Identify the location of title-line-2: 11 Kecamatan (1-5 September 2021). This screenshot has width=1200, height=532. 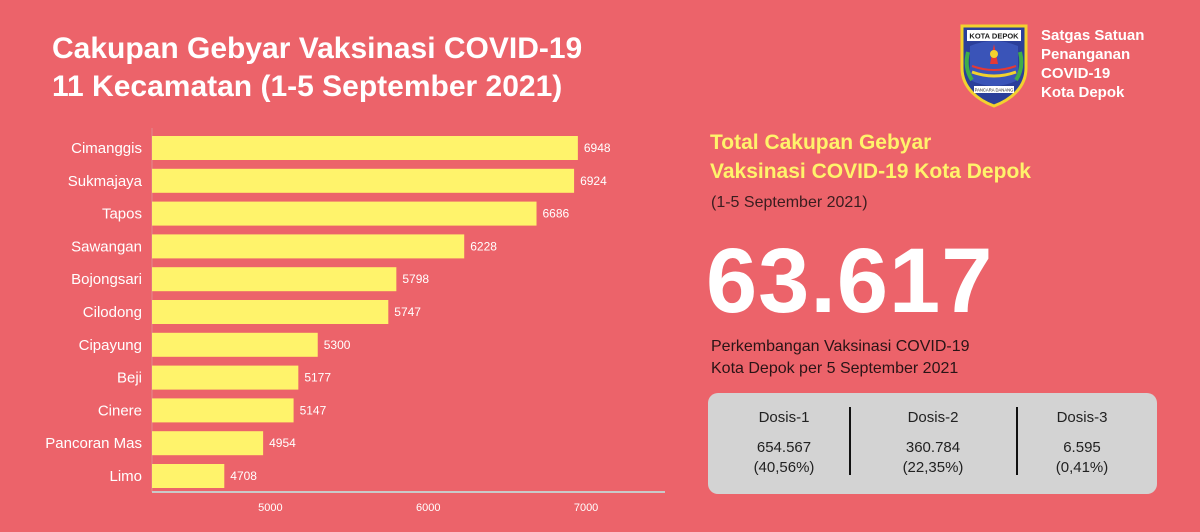
(307, 86).